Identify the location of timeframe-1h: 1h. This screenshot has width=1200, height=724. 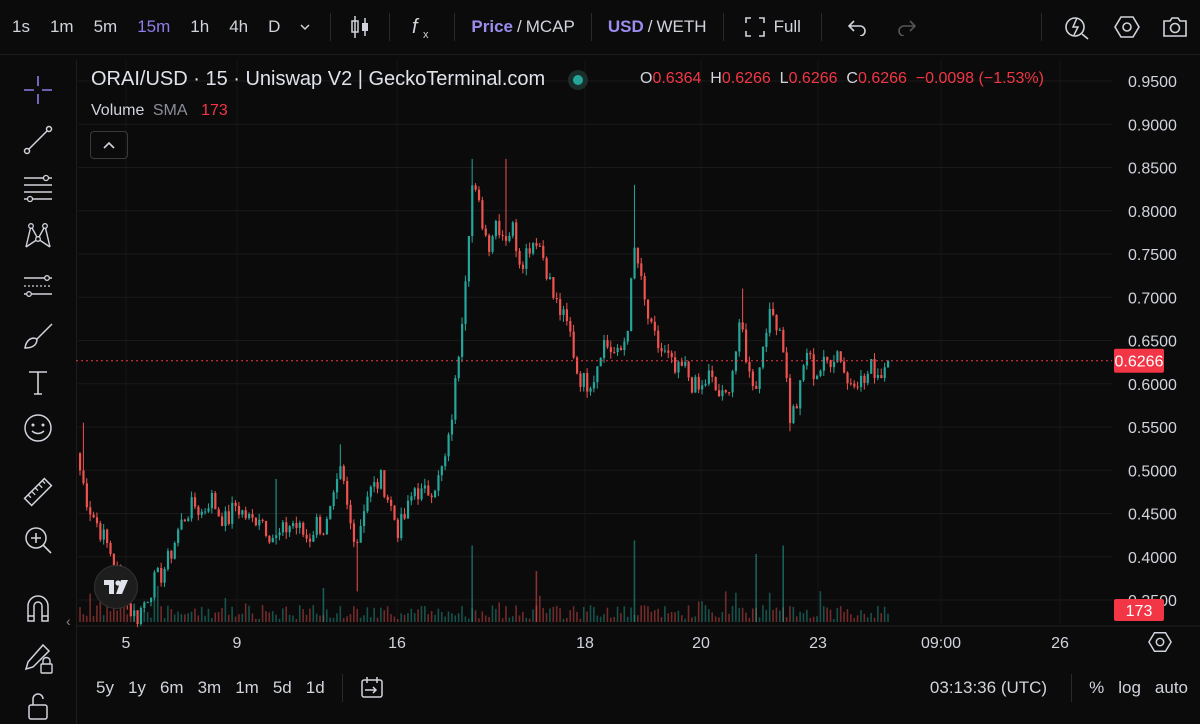
(200, 26).